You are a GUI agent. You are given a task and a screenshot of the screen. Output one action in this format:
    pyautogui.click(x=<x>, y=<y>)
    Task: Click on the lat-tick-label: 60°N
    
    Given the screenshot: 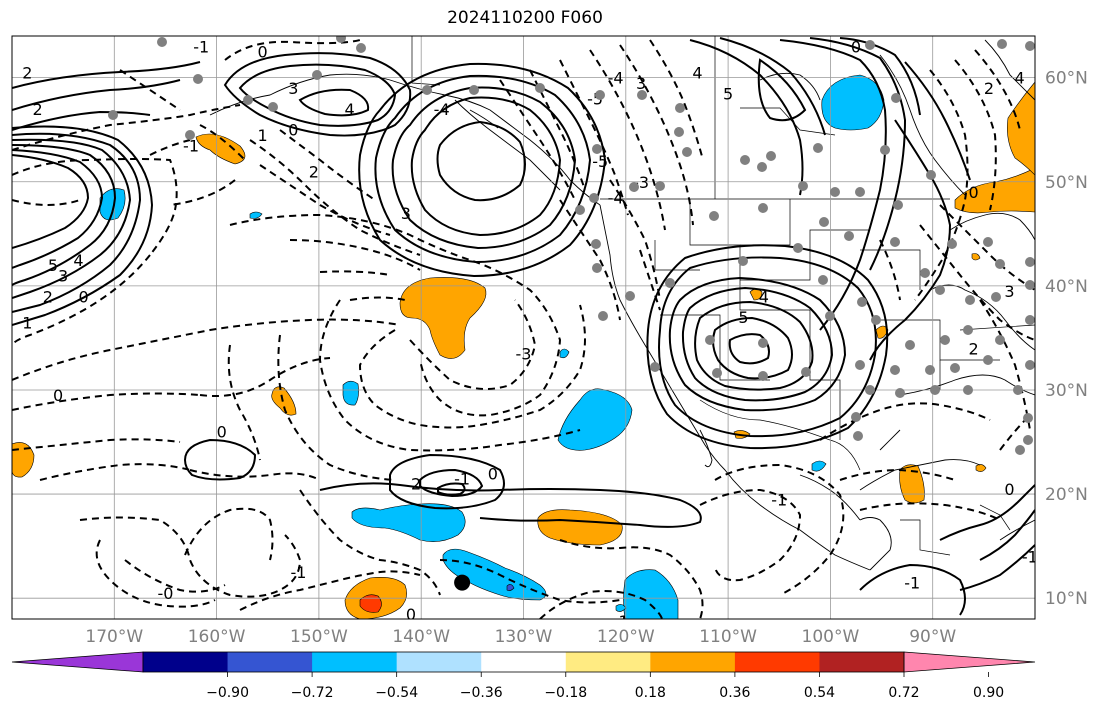 What is the action you would take?
    pyautogui.click(x=1066, y=79)
    